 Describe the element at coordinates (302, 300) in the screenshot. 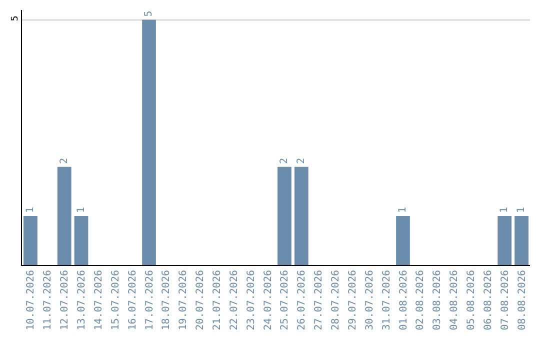

I see `x-tick-label: 26.07.2026` at that location.